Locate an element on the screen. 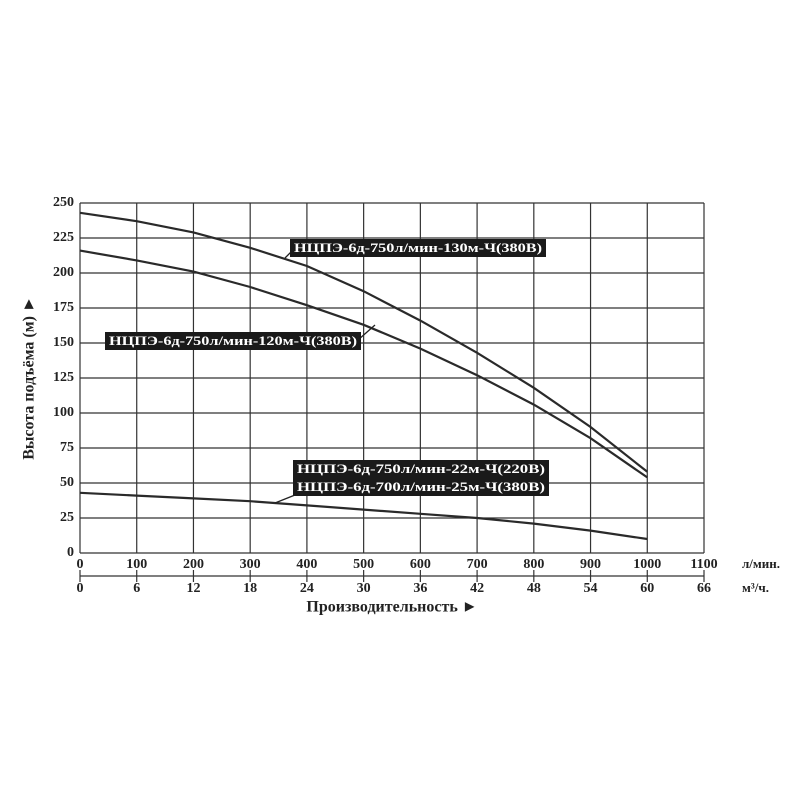 The image size is (800, 800). x2-tick-label: 42 is located at coordinates (477, 588).